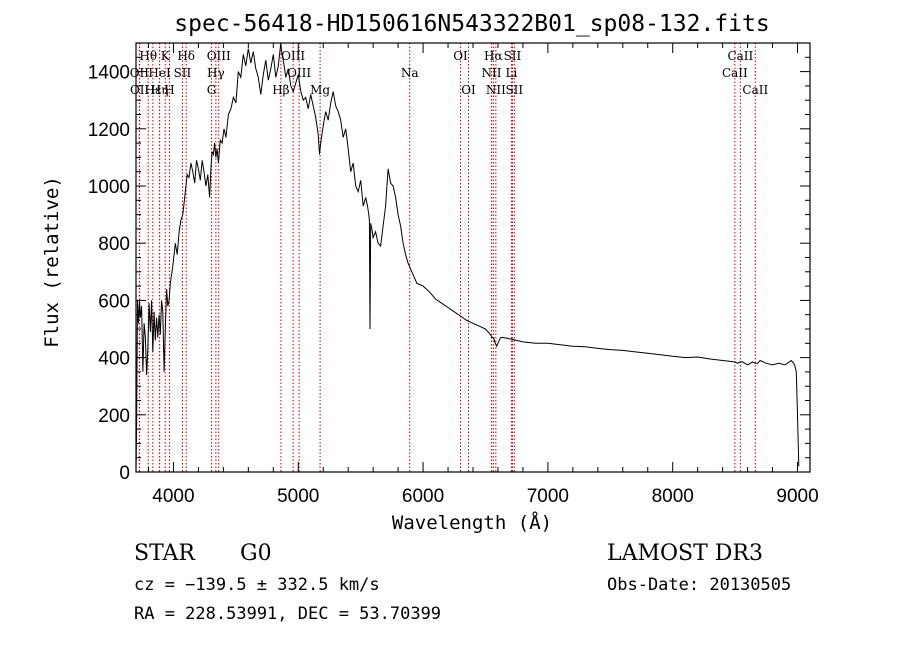  I want to click on observation-date: Obs-Date: 20130505, so click(699, 585).